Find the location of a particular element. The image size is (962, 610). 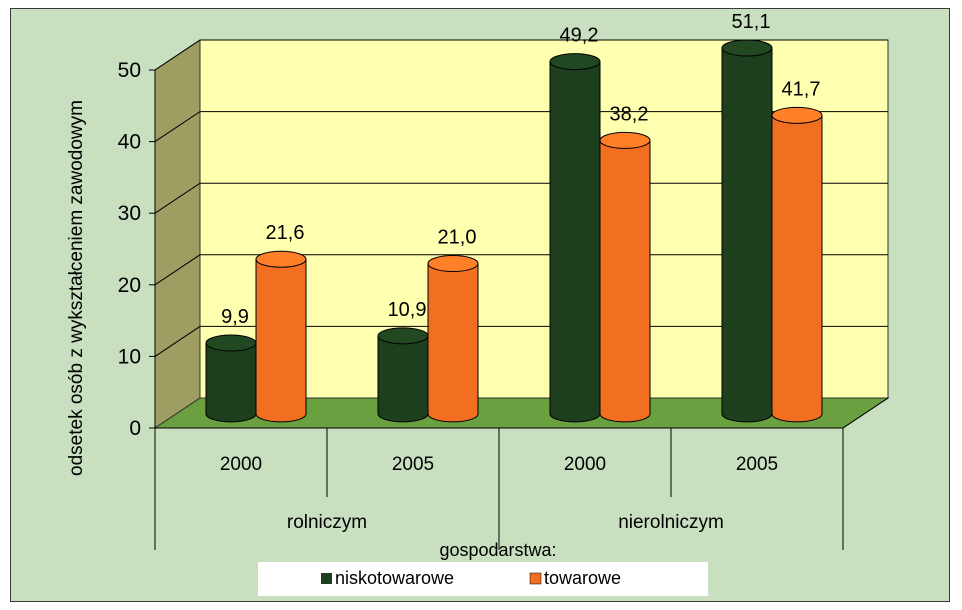

bar-towarowe-3-body is located at coordinates (797, 268).